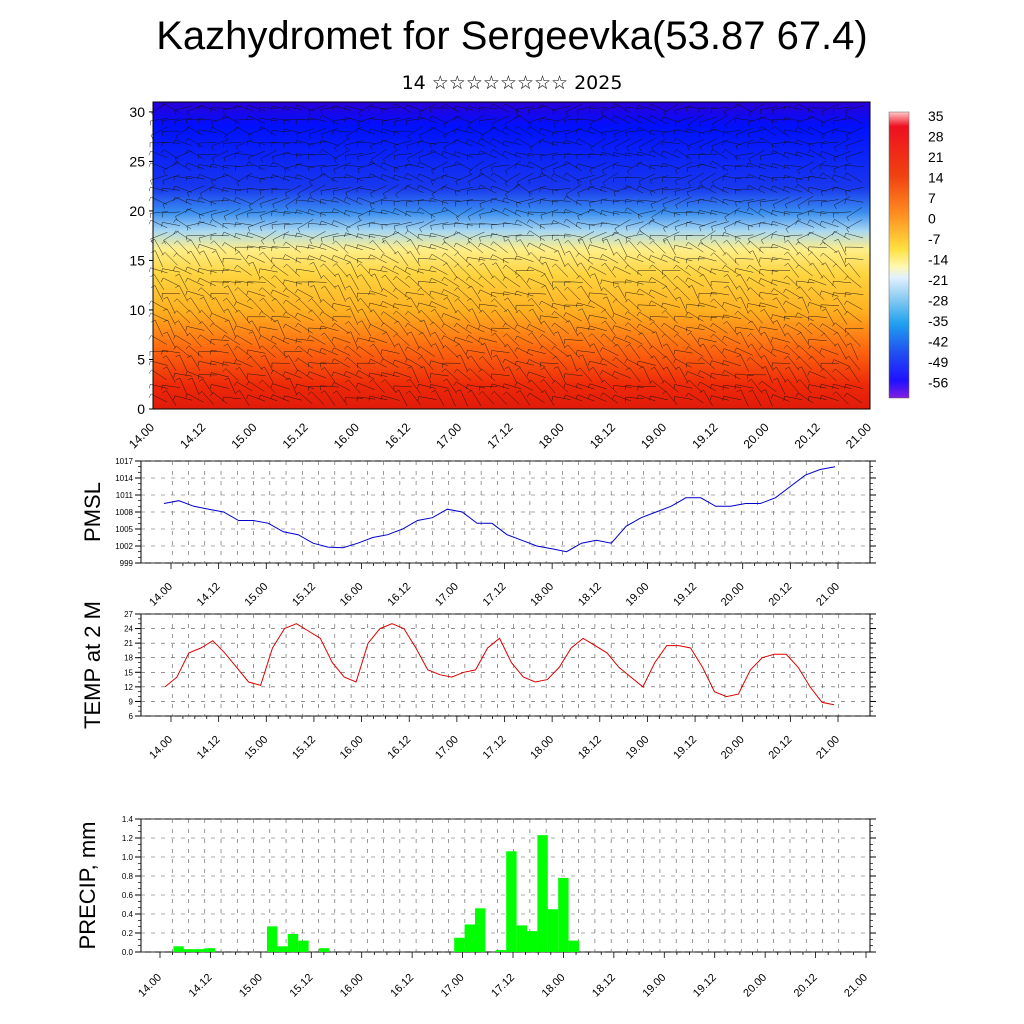 This screenshot has height=1024, width=1024. Describe the element at coordinates (128, 914) in the screenshot. I see `precip-y-tick-label: 0.4` at that location.